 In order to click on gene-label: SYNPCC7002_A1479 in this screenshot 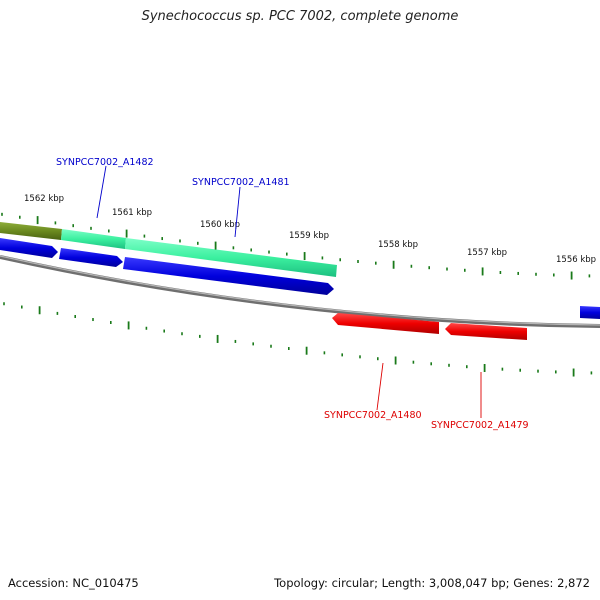, I will do `click(480, 425)`.